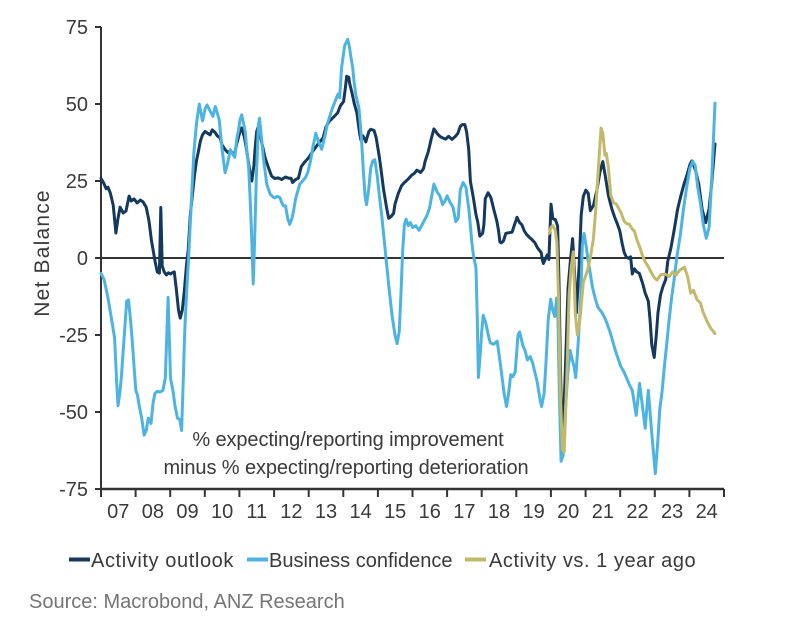 The width and height of the screenshot is (800, 626). What do you see at coordinates (430, 512) in the screenshot?
I see `svg-text: 16` at bounding box center [430, 512].